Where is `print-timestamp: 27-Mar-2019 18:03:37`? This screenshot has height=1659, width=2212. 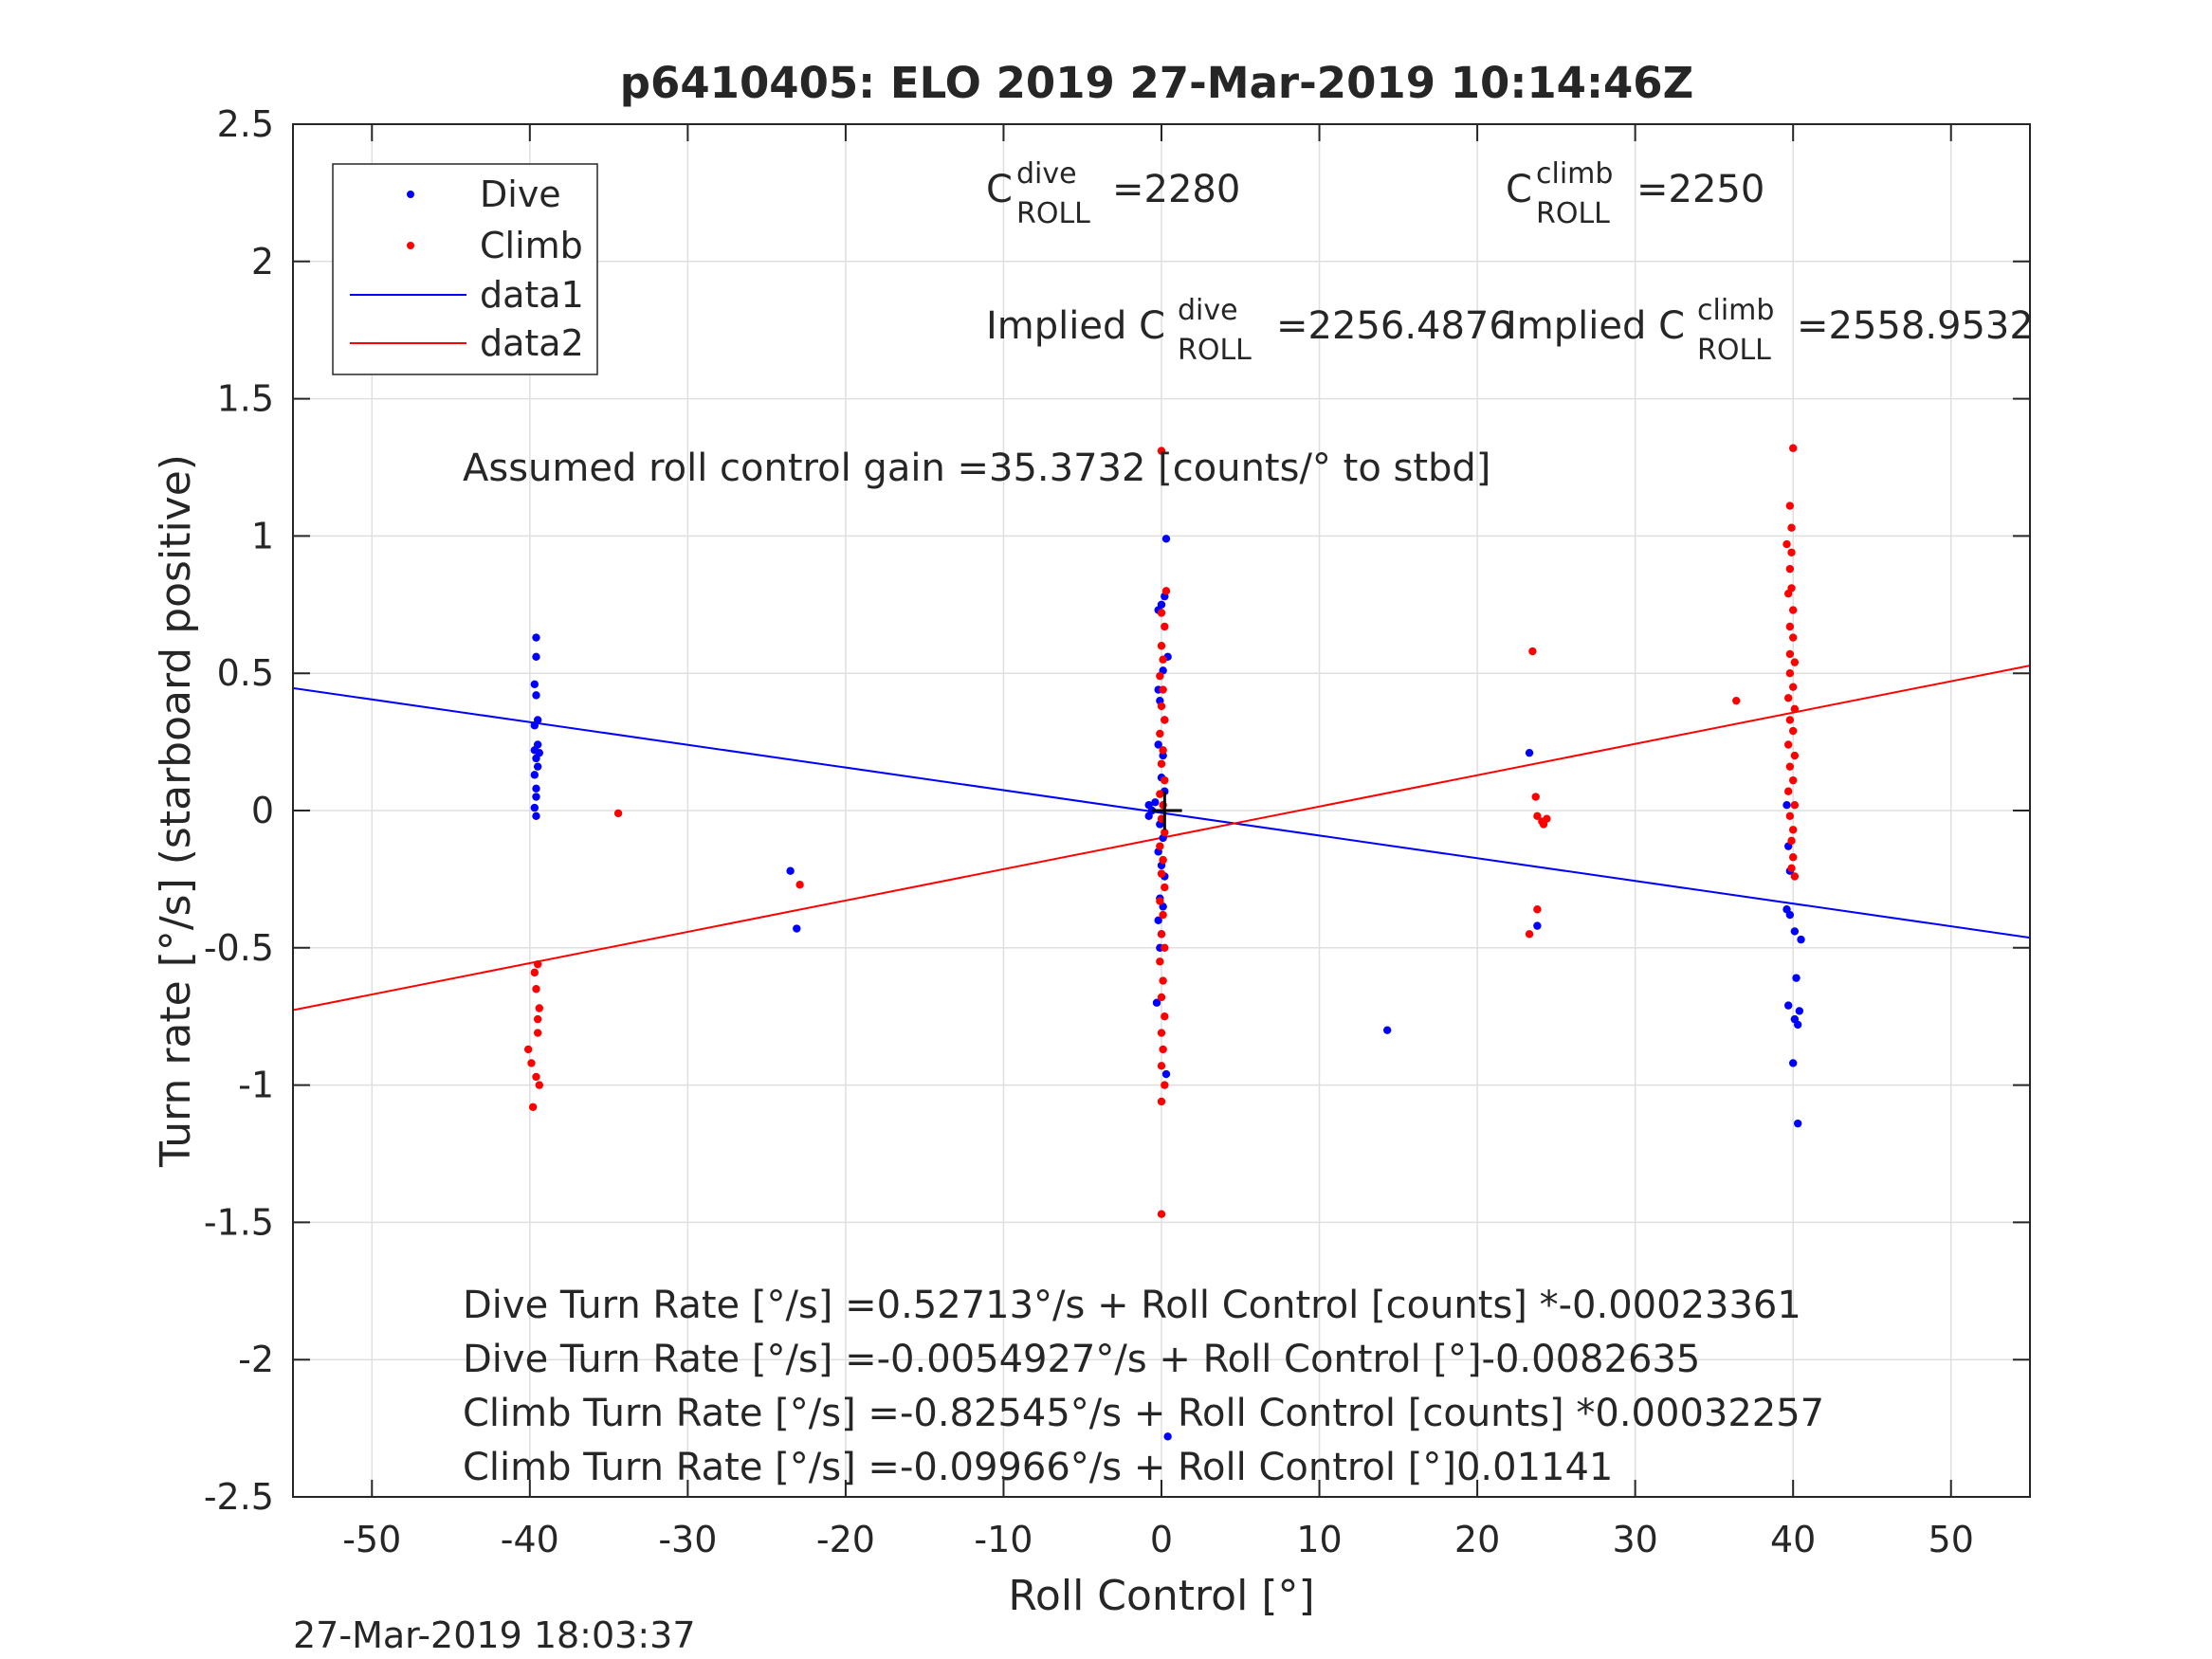 print-timestamp: 27-Mar-2019 18:03:37 is located at coordinates (494, 1635).